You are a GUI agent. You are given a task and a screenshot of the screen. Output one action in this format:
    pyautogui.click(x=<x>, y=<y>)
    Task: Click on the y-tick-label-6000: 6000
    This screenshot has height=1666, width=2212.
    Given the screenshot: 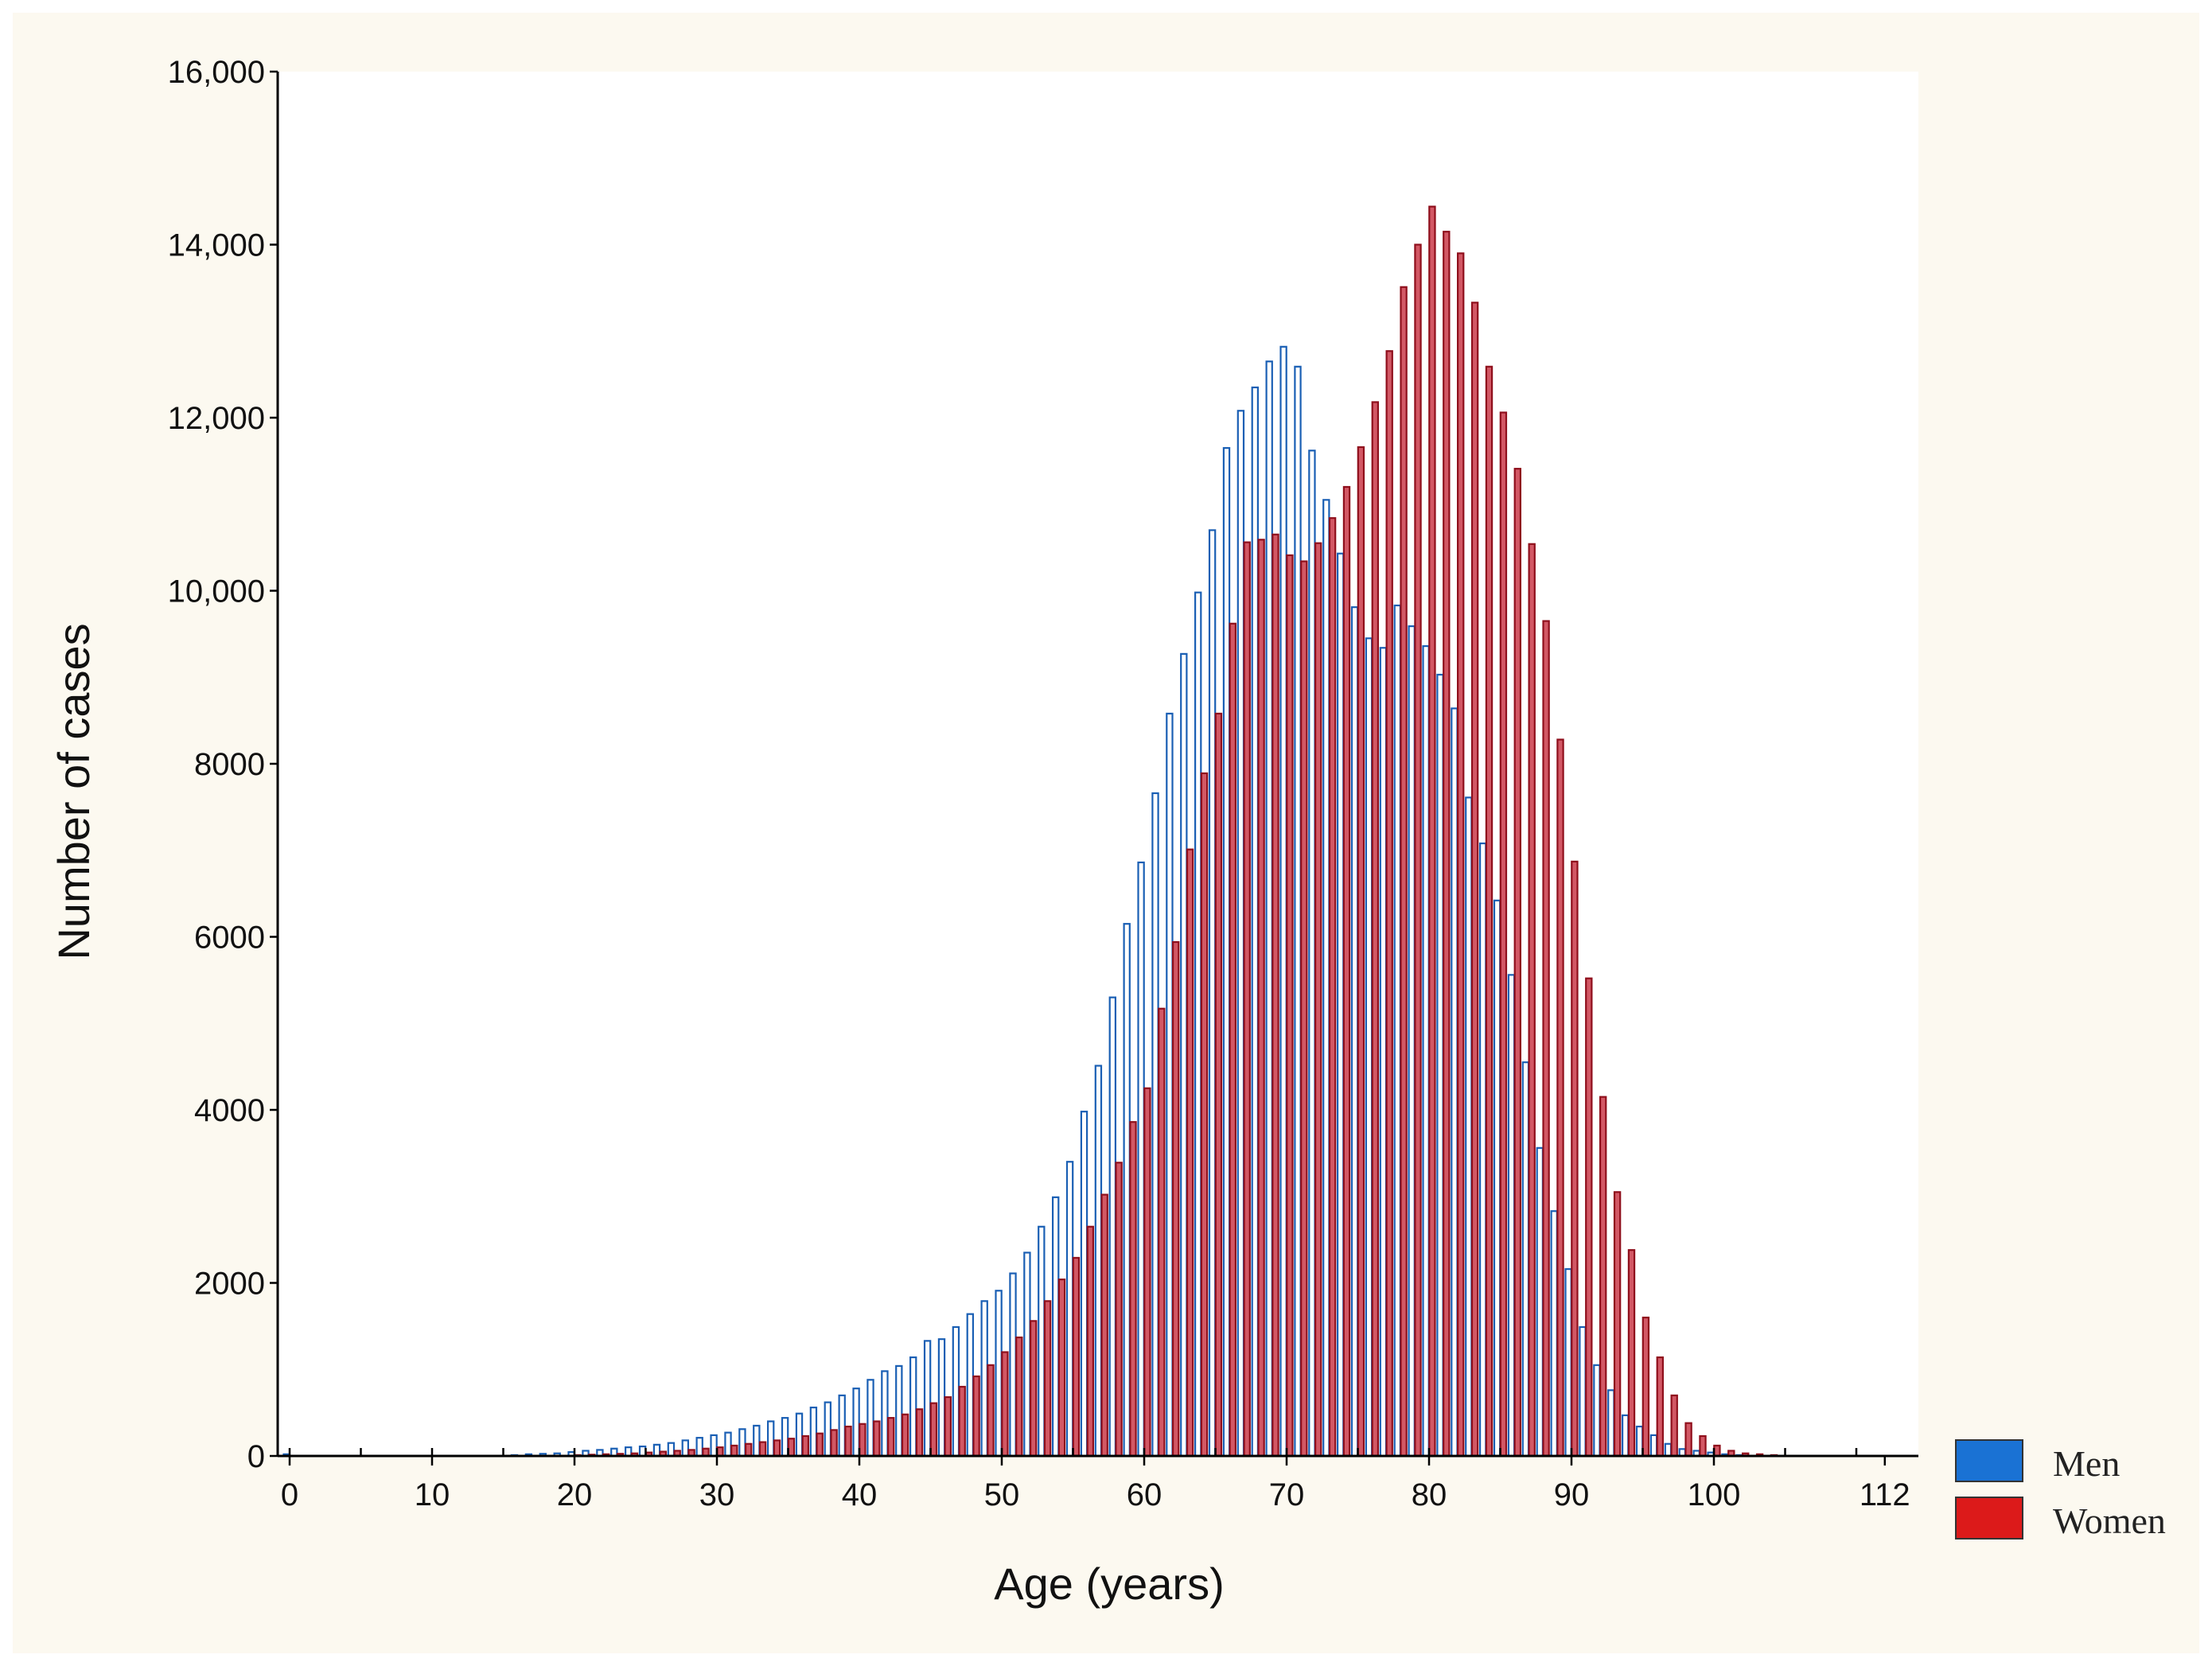 What is the action you would take?
    pyautogui.click(x=229, y=939)
    